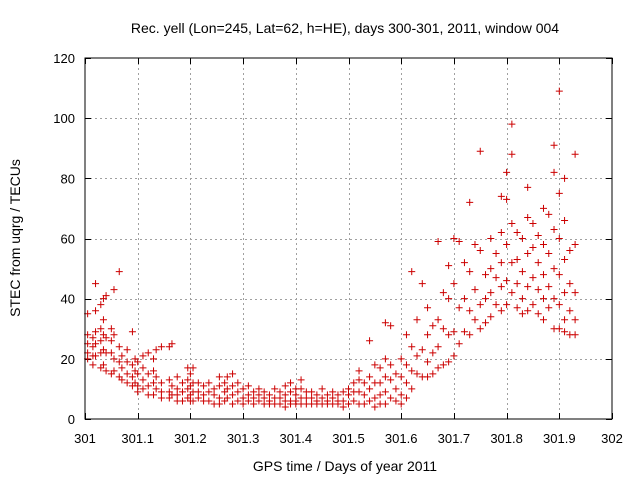  I want to click on x-tick-label: 301, so click(85, 438).